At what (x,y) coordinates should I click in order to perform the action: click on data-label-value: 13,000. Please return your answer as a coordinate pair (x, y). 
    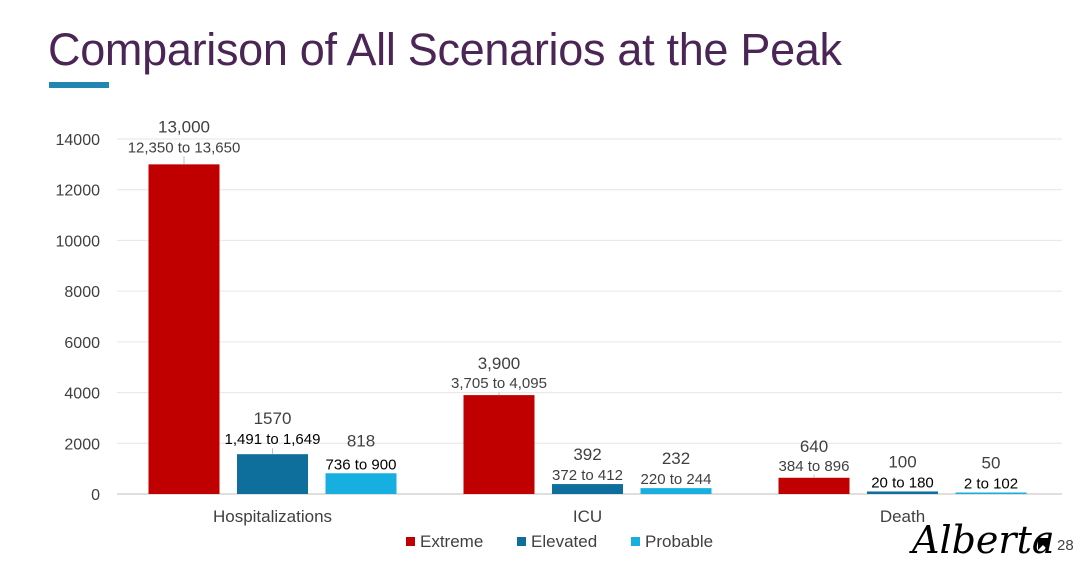
    Looking at the image, I should click on (184, 126).